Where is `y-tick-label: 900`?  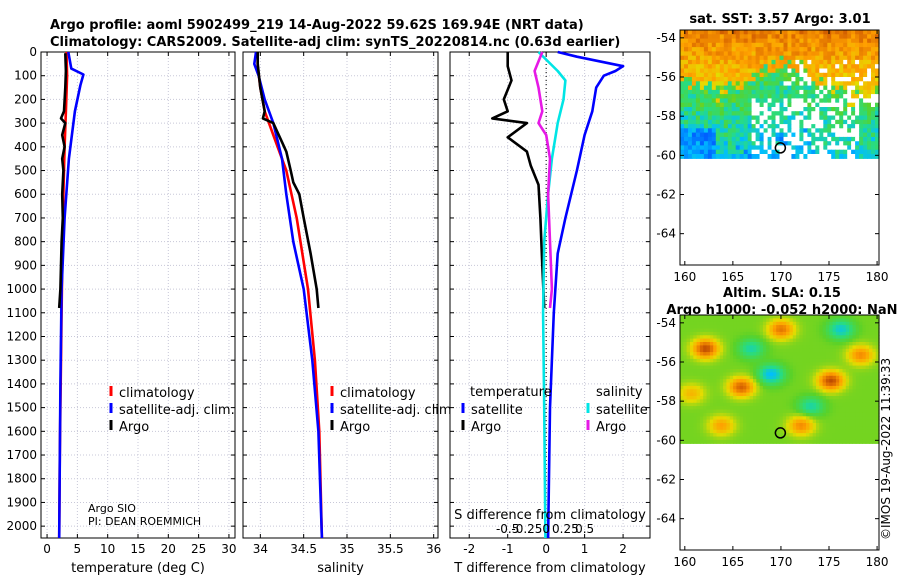
y-tick-label: 900 is located at coordinates (25, 265).